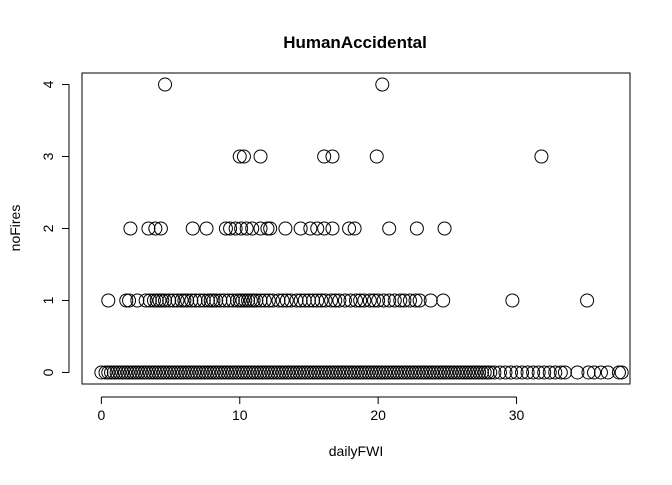 The height and width of the screenshot is (485, 672). What do you see at coordinates (356, 451) in the screenshot?
I see `x-axis-label: dailyFWI` at bounding box center [356, 451].